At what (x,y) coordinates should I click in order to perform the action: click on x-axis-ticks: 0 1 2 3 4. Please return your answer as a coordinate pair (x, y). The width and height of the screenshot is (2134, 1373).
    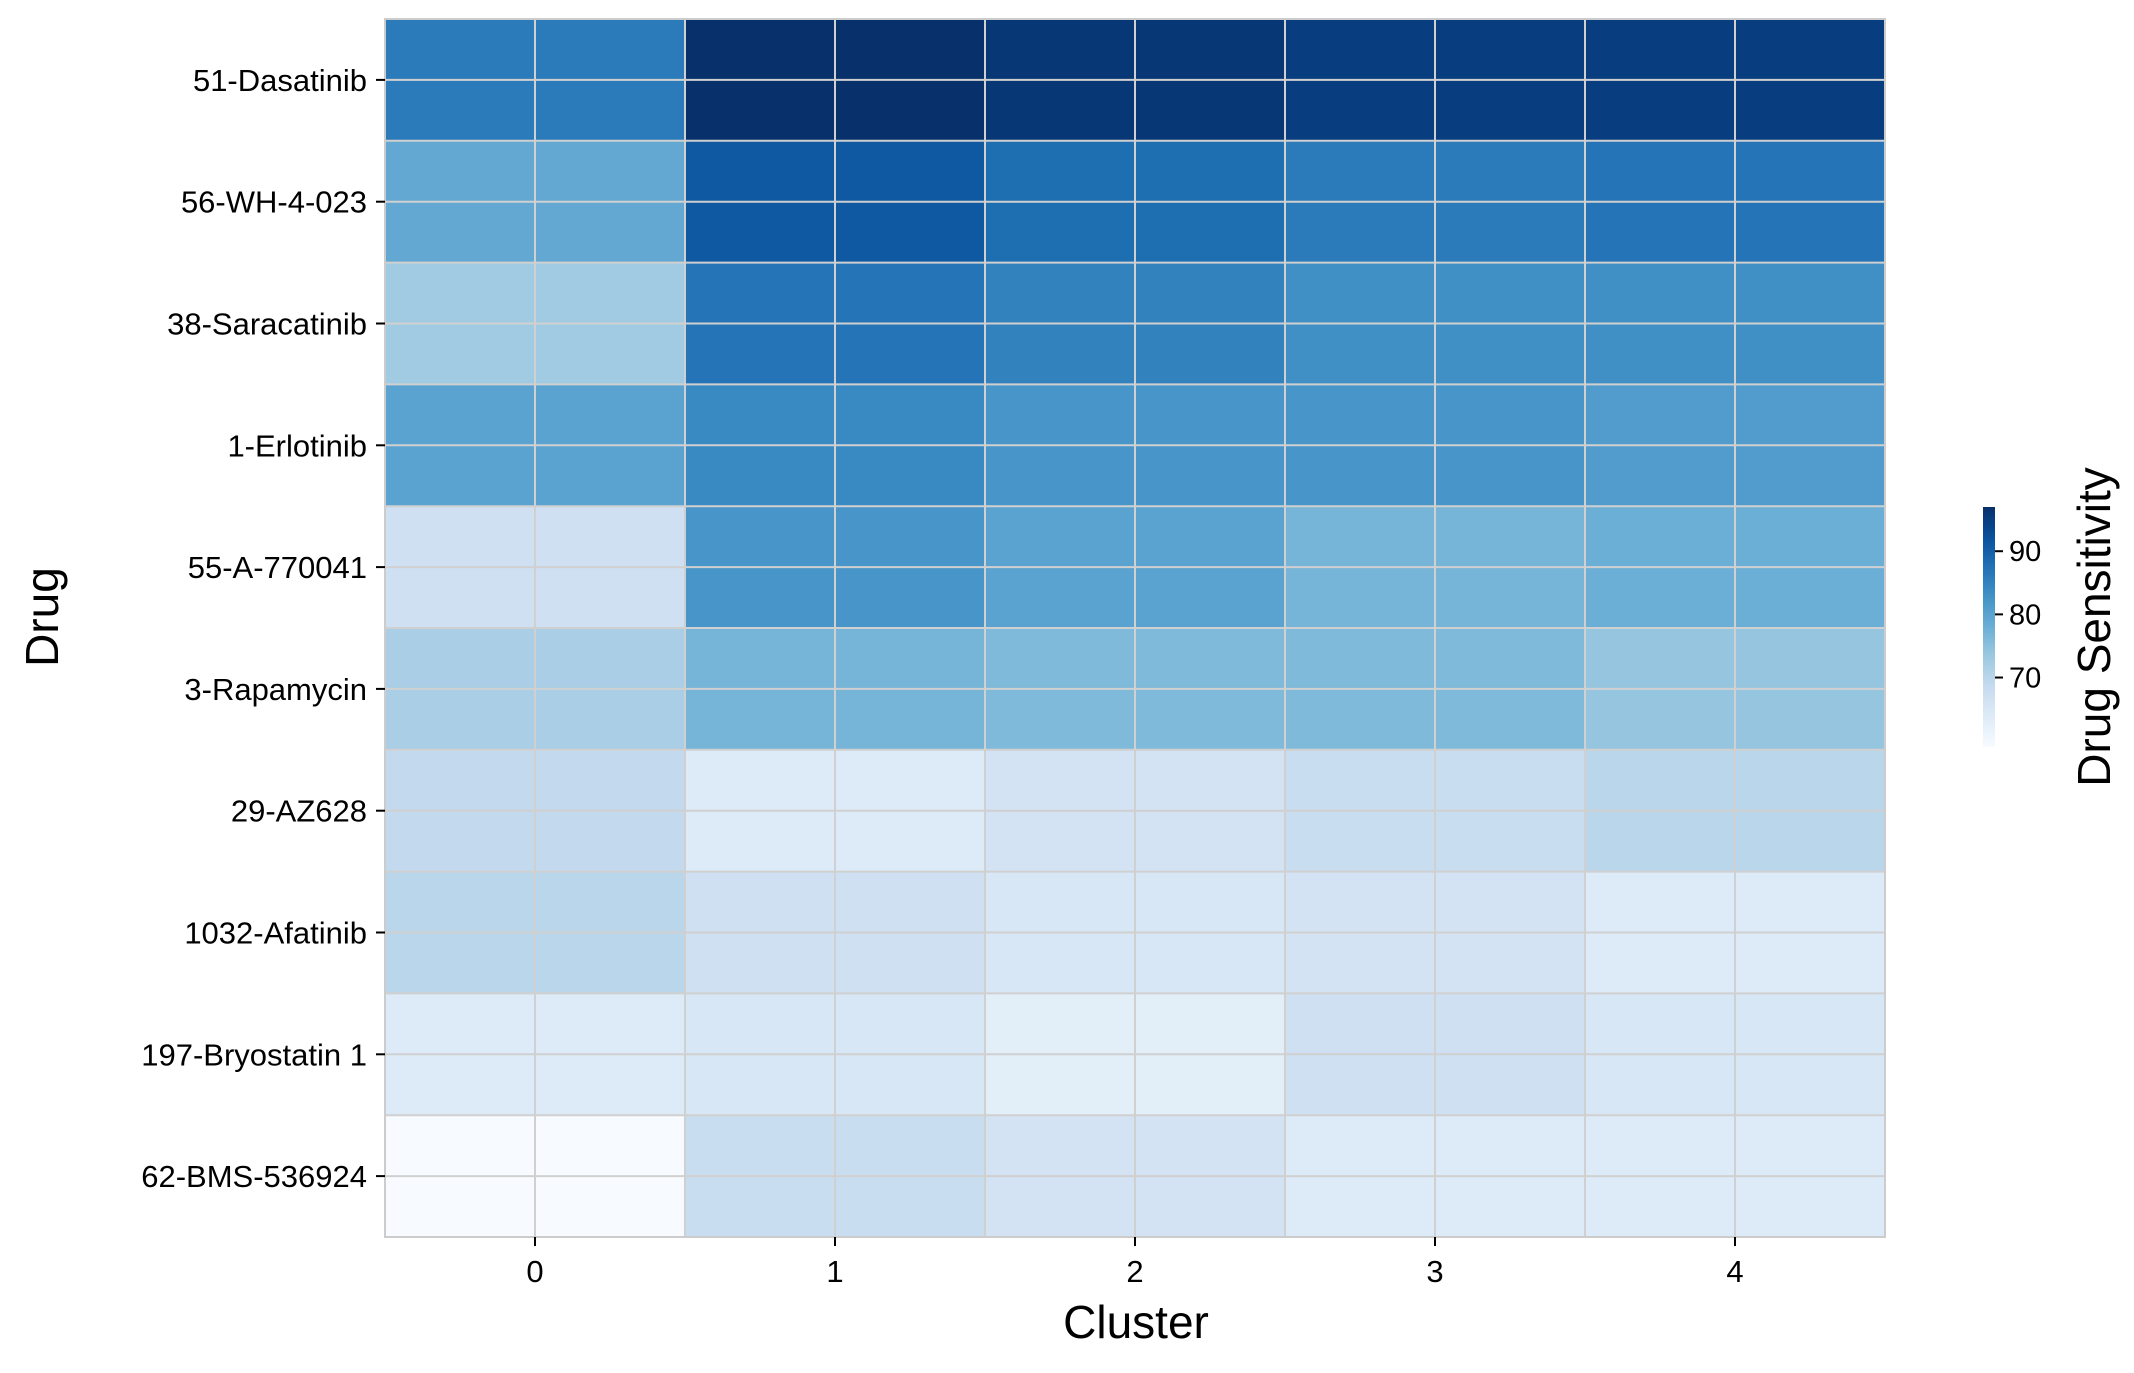
    Looking at the image, I should click on (1135, 1263).